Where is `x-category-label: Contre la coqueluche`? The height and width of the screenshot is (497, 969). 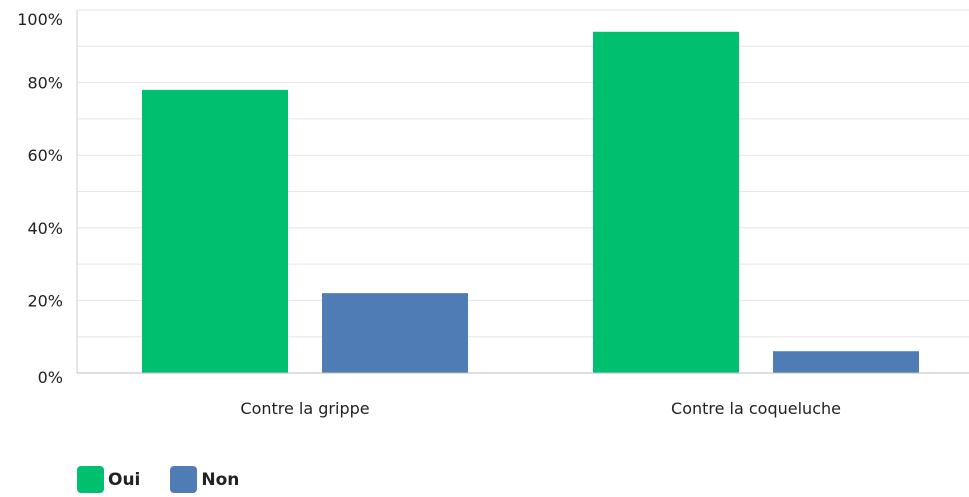 x-category-label: Contre la coqueluche is located at coordinates (756, 408).